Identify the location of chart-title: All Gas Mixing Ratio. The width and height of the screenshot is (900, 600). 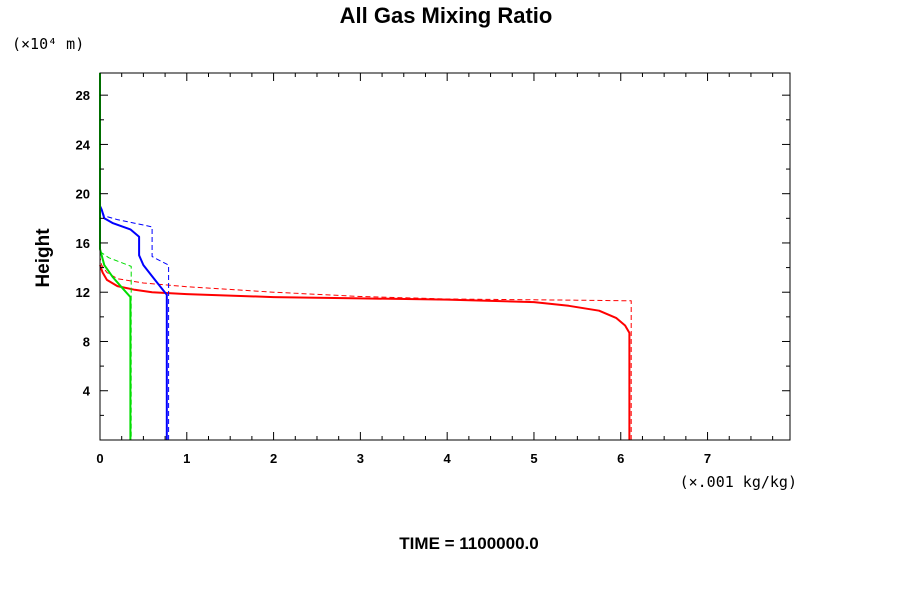
(446, 15).